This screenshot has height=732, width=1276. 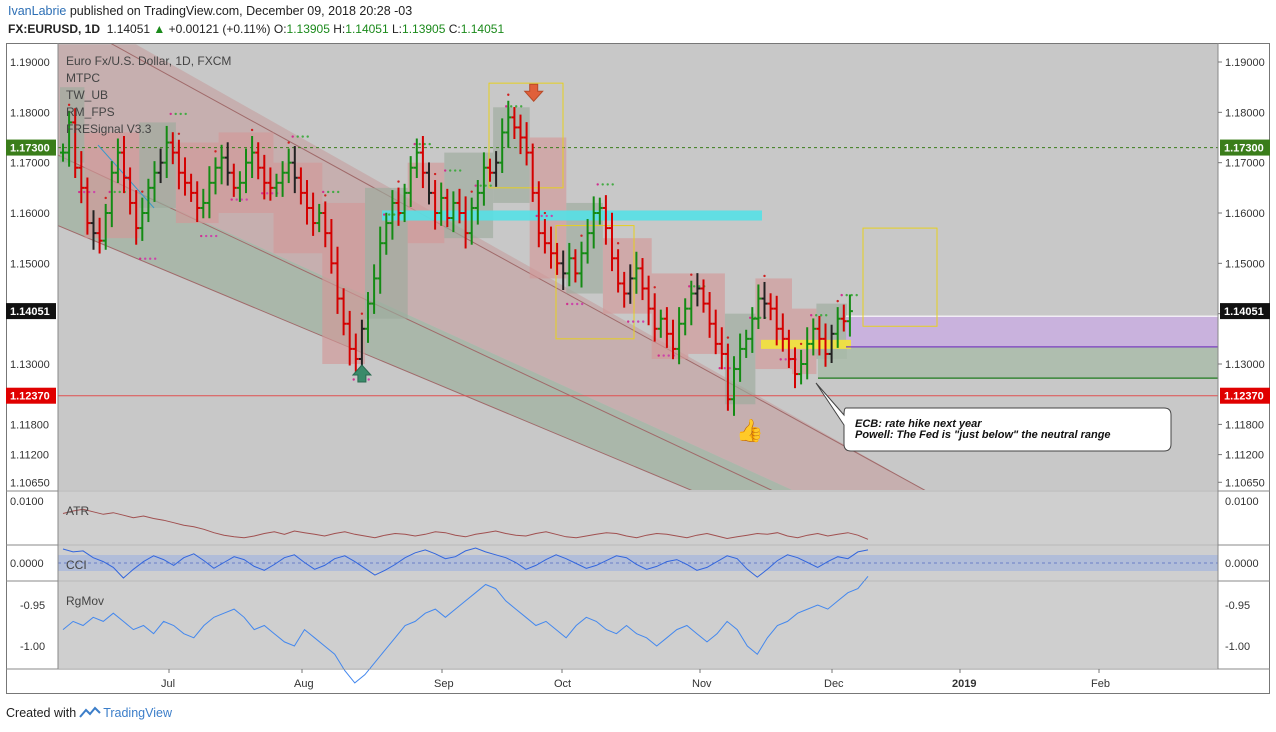 I want to click on legend-indicator: TW_UB, so click(x=87, y=95).